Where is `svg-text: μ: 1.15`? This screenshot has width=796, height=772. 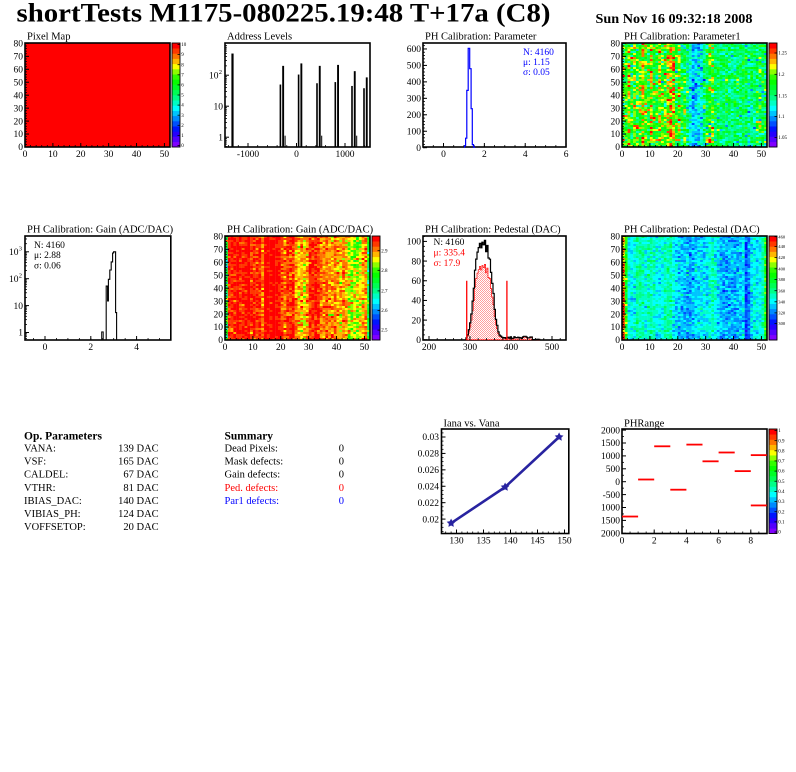 svg-text: μ: 1.15 is located at coordinates (536, 63).